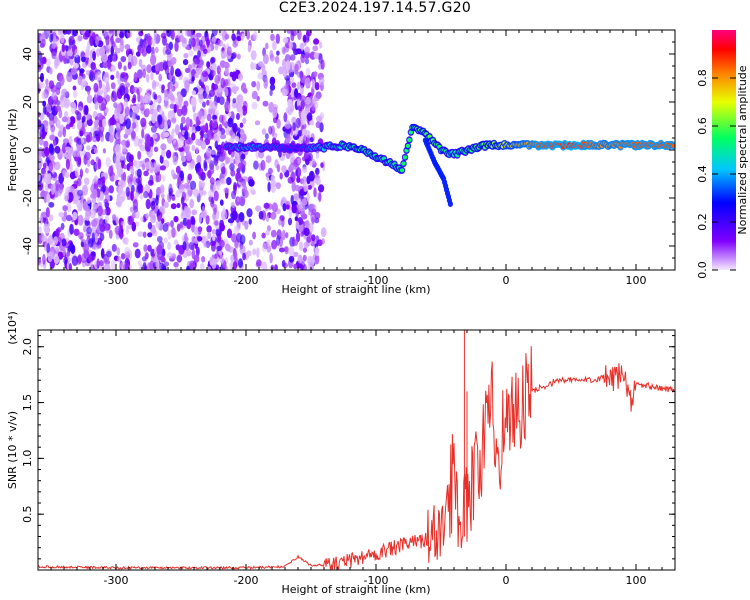 The height and width of the screenshot is (600, 750). What do you see at coordinates (27, 102) in the screenshot?
I see `y-tick-label: 20` at bounding box center [27, 102].